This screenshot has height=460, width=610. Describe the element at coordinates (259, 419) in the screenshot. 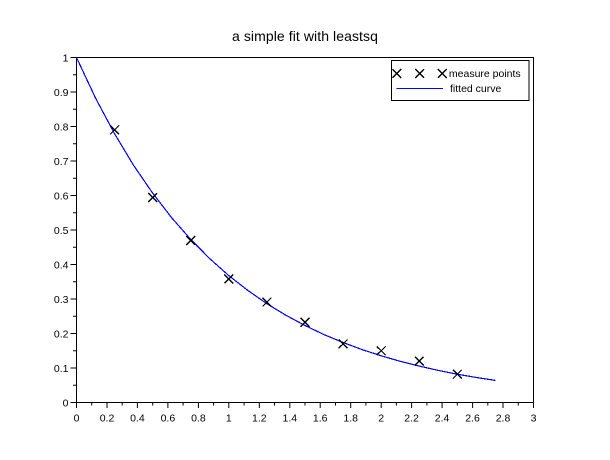

I see `svg-text: 1.2` at that location.